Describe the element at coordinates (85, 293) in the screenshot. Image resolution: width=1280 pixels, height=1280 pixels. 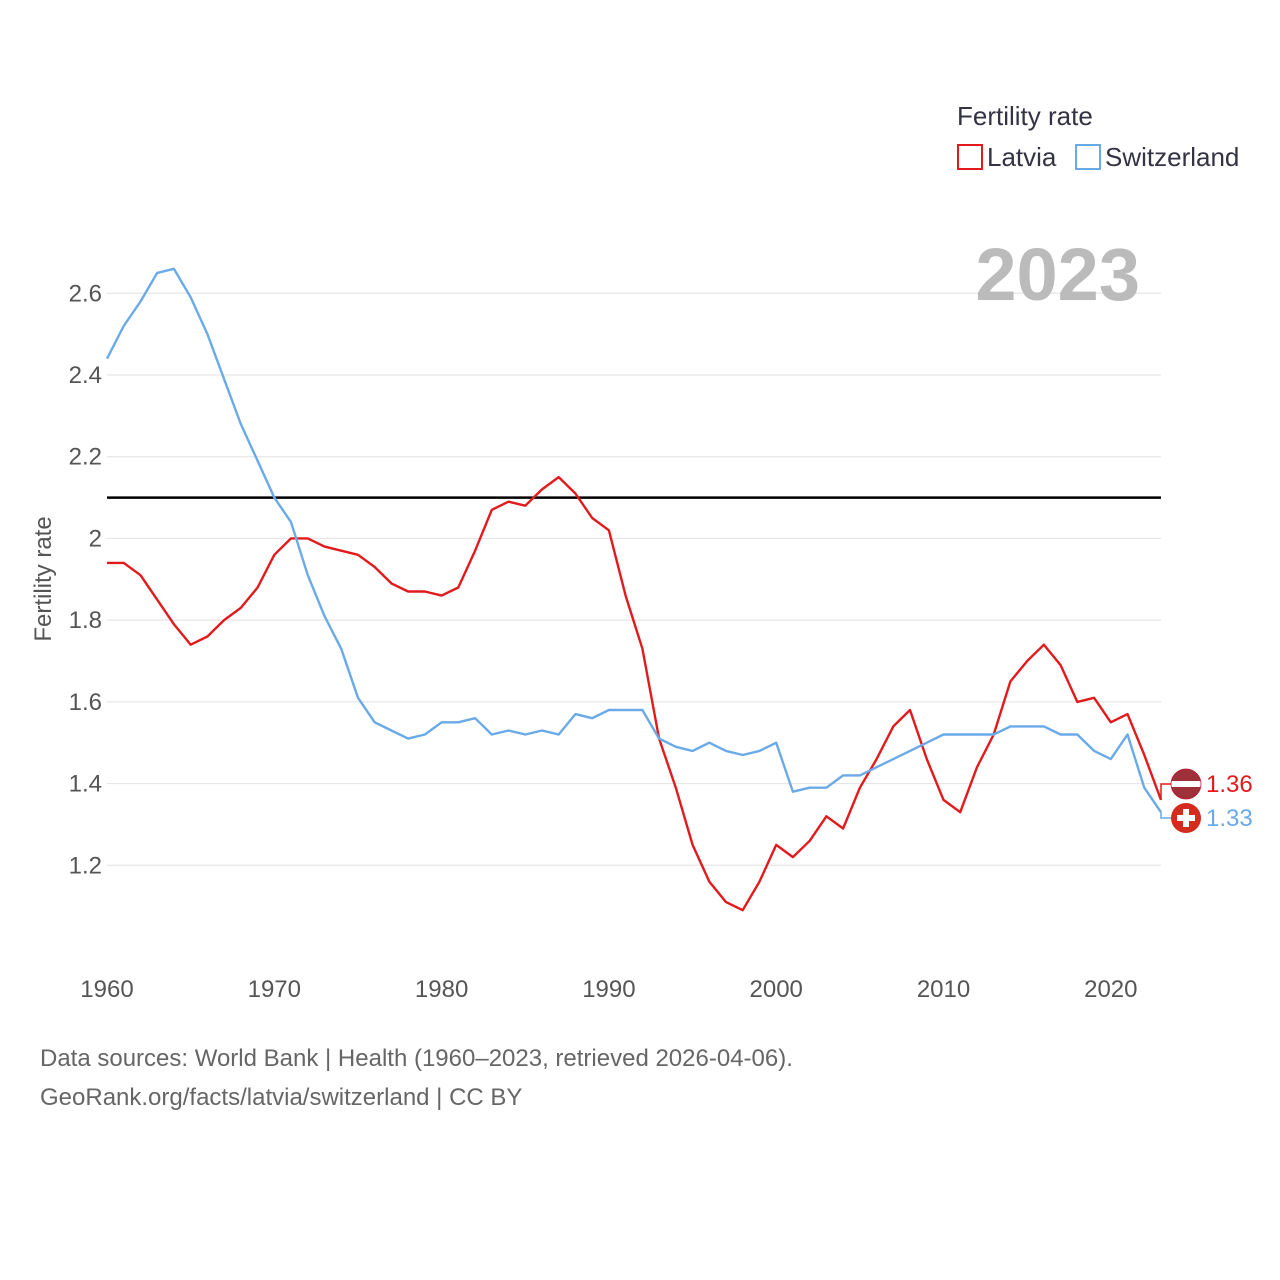
I see `y-tick-label: 2.6` at that location.